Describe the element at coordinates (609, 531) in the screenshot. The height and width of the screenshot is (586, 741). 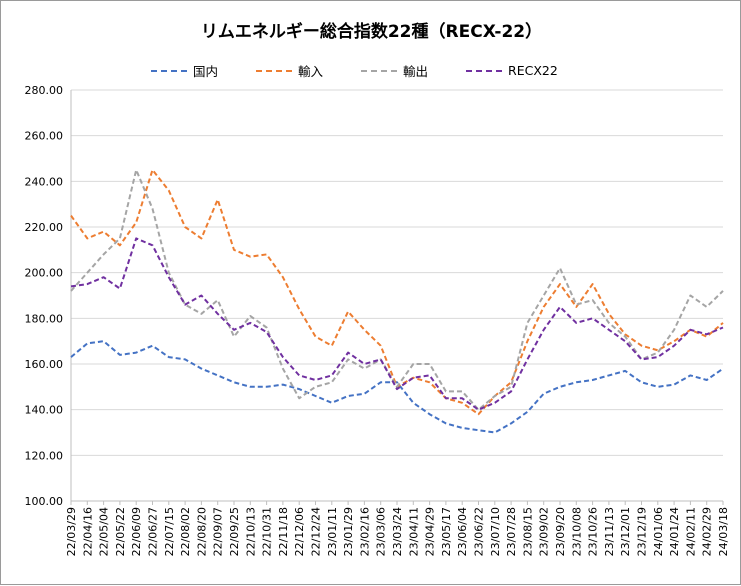
I see `x-tick-label: 23/11/13` at that location.